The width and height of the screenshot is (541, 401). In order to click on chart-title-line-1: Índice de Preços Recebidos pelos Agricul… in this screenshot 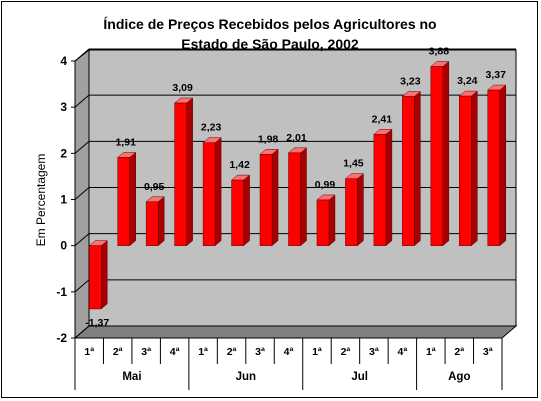, I will do `click(269, 24)`.